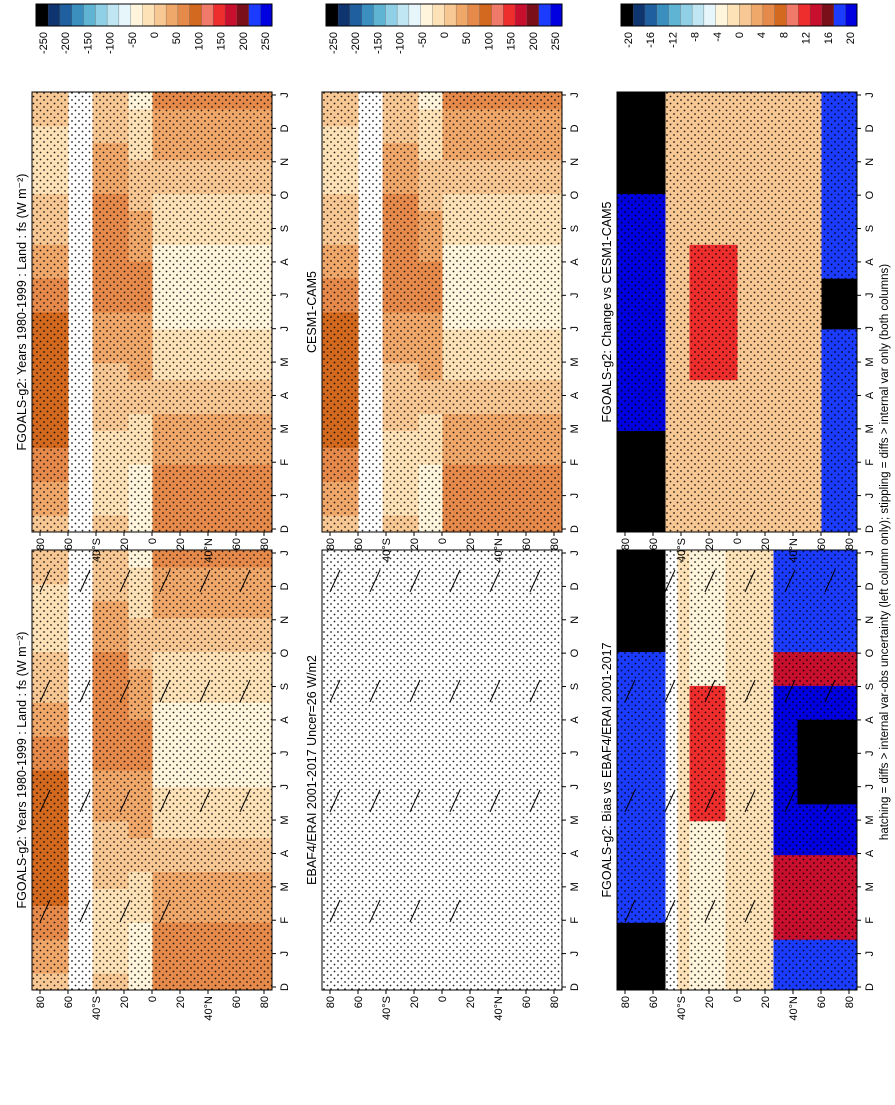 The width and height of the screenshot is (895, 1105). What do you see at coordinates (222, 41) in the screenshot?
I see `colorbar-label: 150` at bounding box center [222, 41].